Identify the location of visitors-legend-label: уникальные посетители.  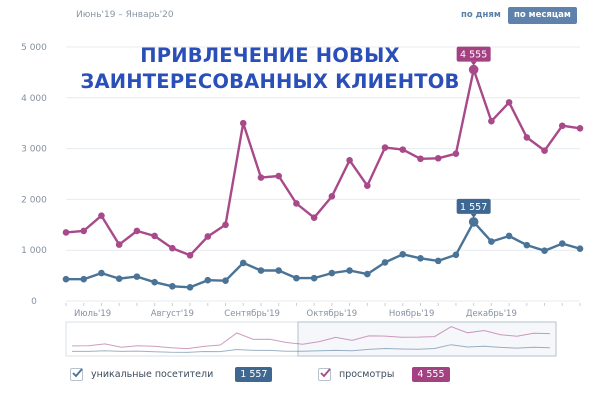
(152, 374).